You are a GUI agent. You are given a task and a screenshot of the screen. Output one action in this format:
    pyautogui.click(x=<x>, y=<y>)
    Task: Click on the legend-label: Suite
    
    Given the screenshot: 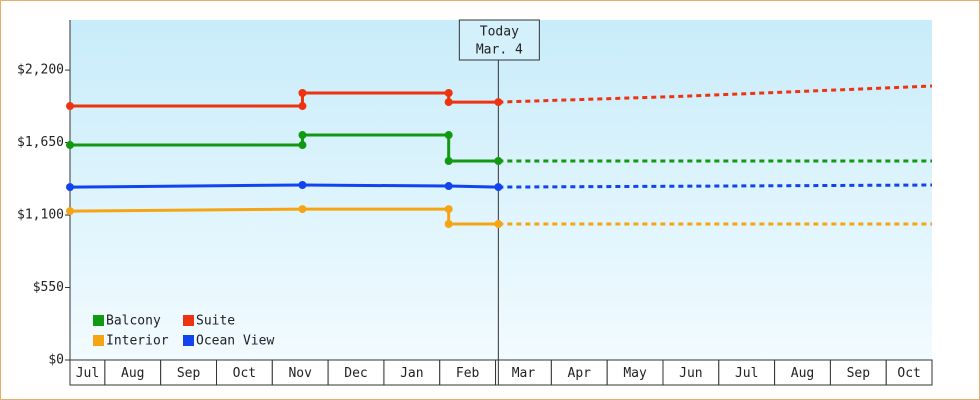 What is the action you would take?
    pyautogui.click(x=215, y=321)
    